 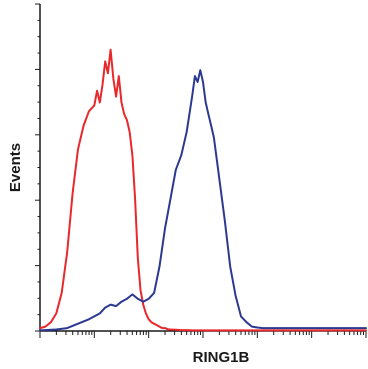 I want to click on y-axis-title: Events, so click(x=15, y=167).